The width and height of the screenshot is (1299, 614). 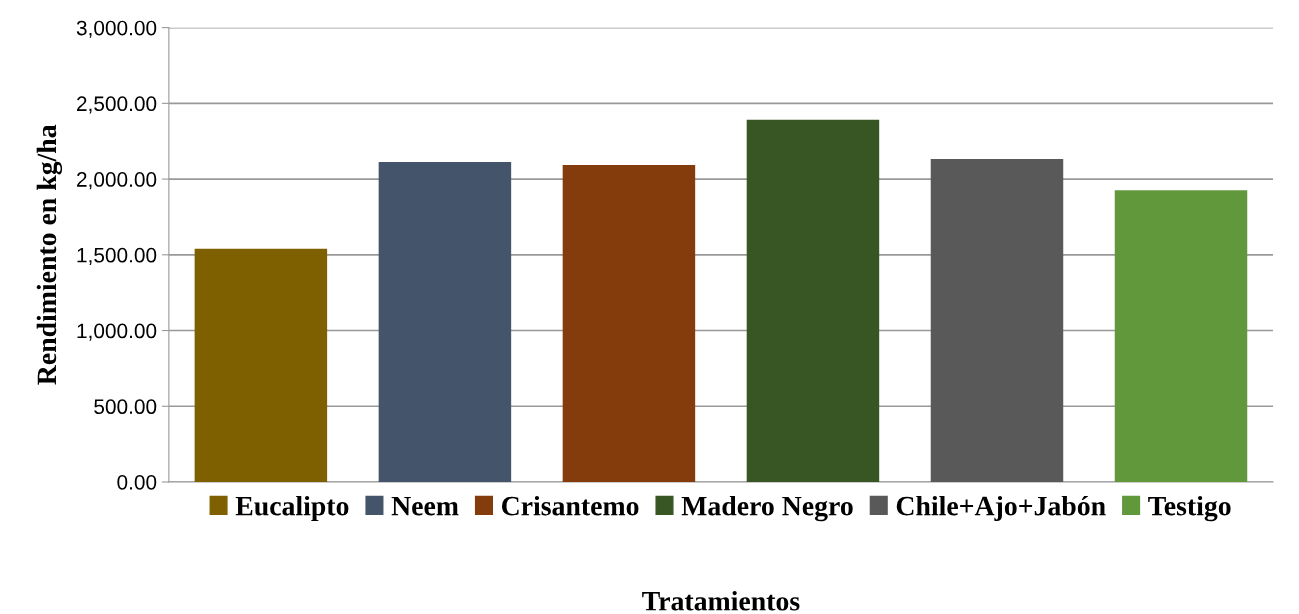 I want to click on legend-label: Testigo, so click(x=1189, y=508).